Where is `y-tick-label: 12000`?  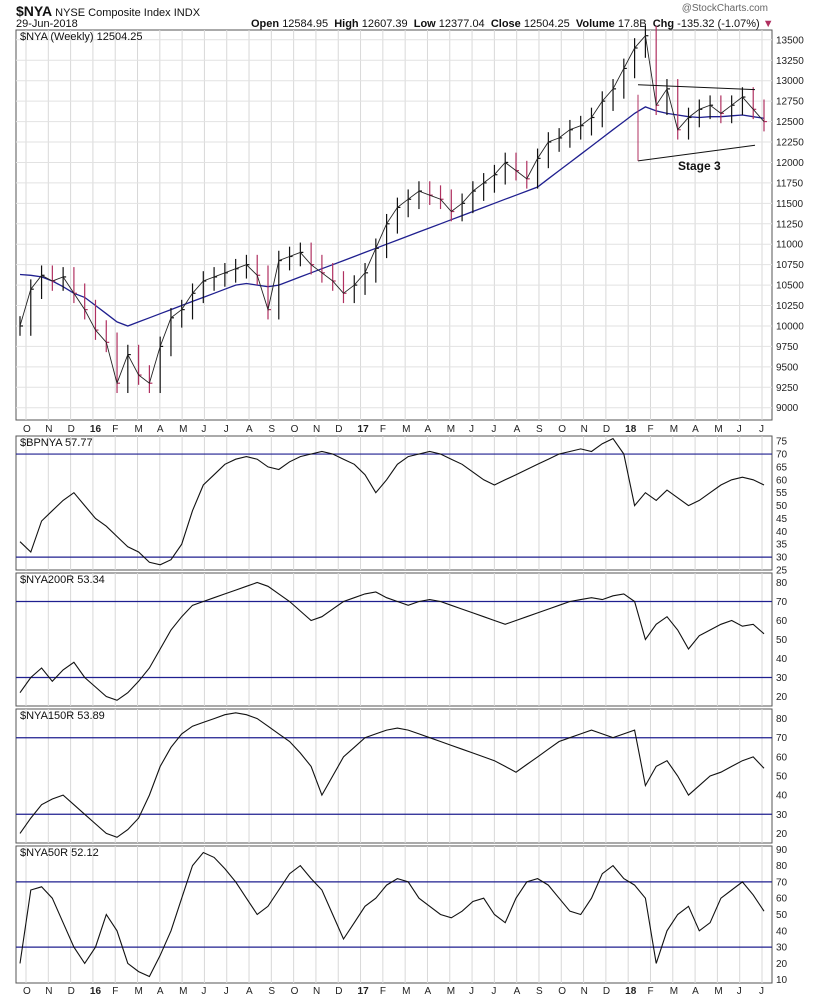
y-tick-label: 12000 is located at coordinates (790, 163).